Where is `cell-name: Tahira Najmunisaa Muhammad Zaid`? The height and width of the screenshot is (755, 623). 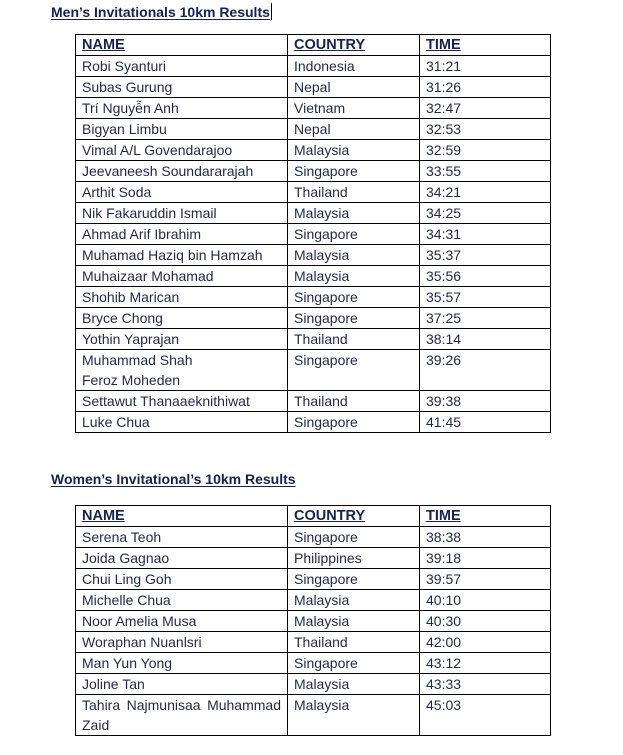
cell-name: Tahira Najmunisaa Muhammad Zaid is located at coordinates (181, 715).